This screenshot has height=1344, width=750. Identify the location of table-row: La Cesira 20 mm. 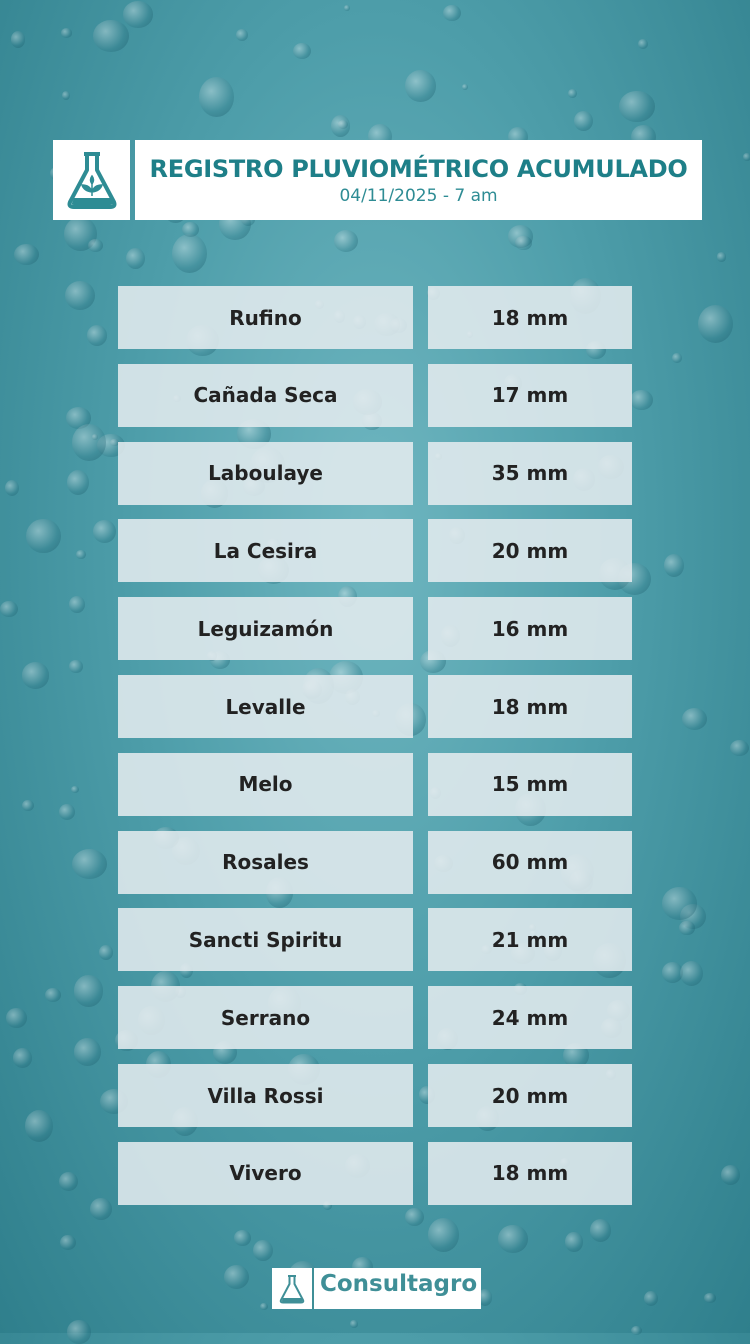
(375, 551).